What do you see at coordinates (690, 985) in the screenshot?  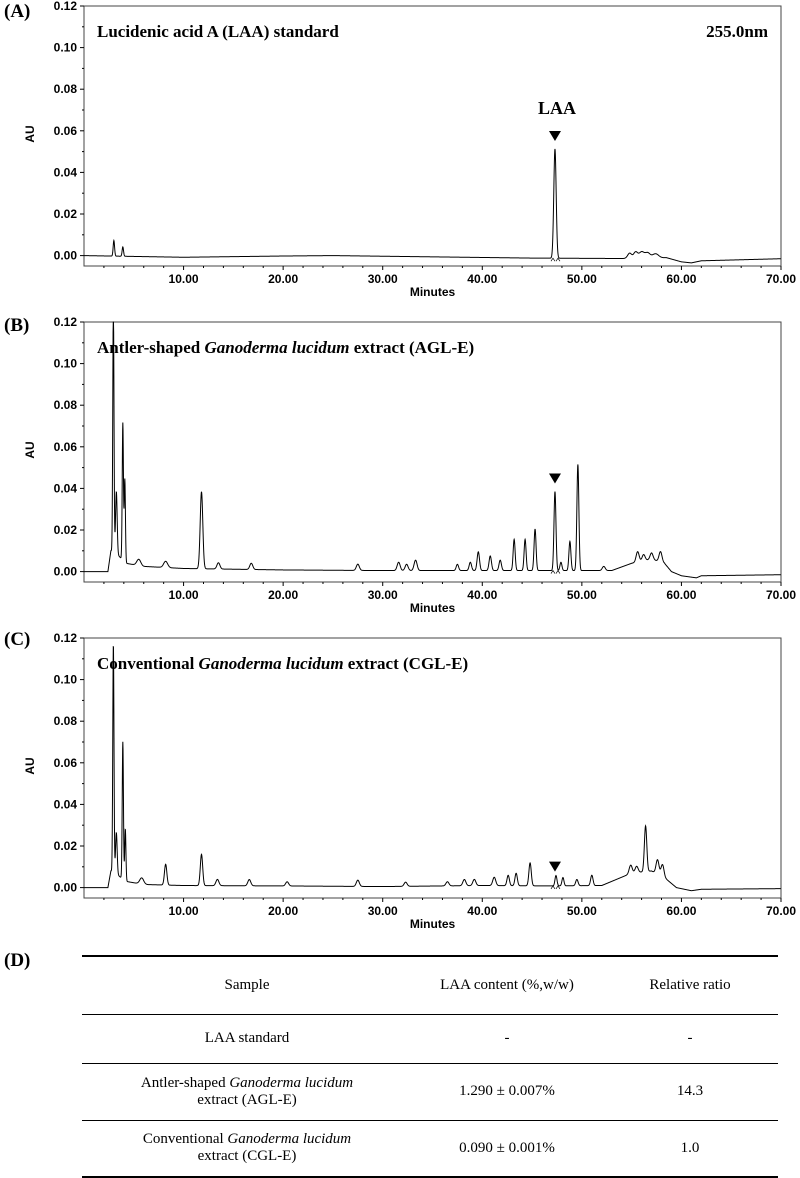 I see `header-relative-ratio: Relative ratio` at bounding box center [690, 985].